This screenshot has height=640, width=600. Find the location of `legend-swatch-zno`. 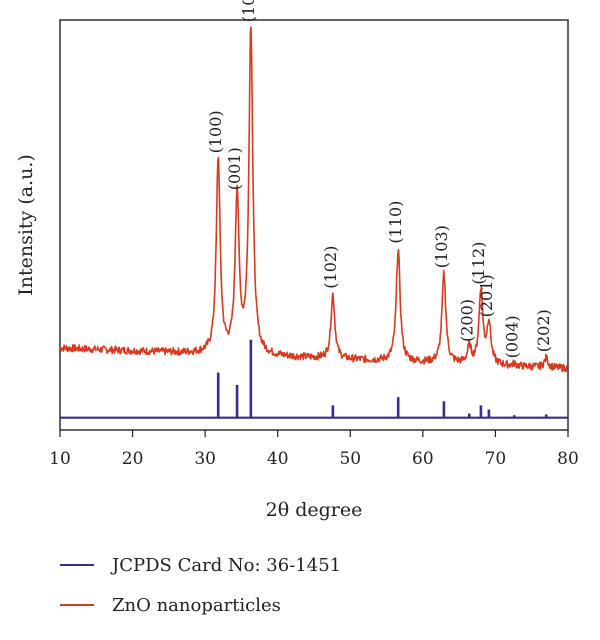

legend-swatch-zno is located at coordinates (77, 605).